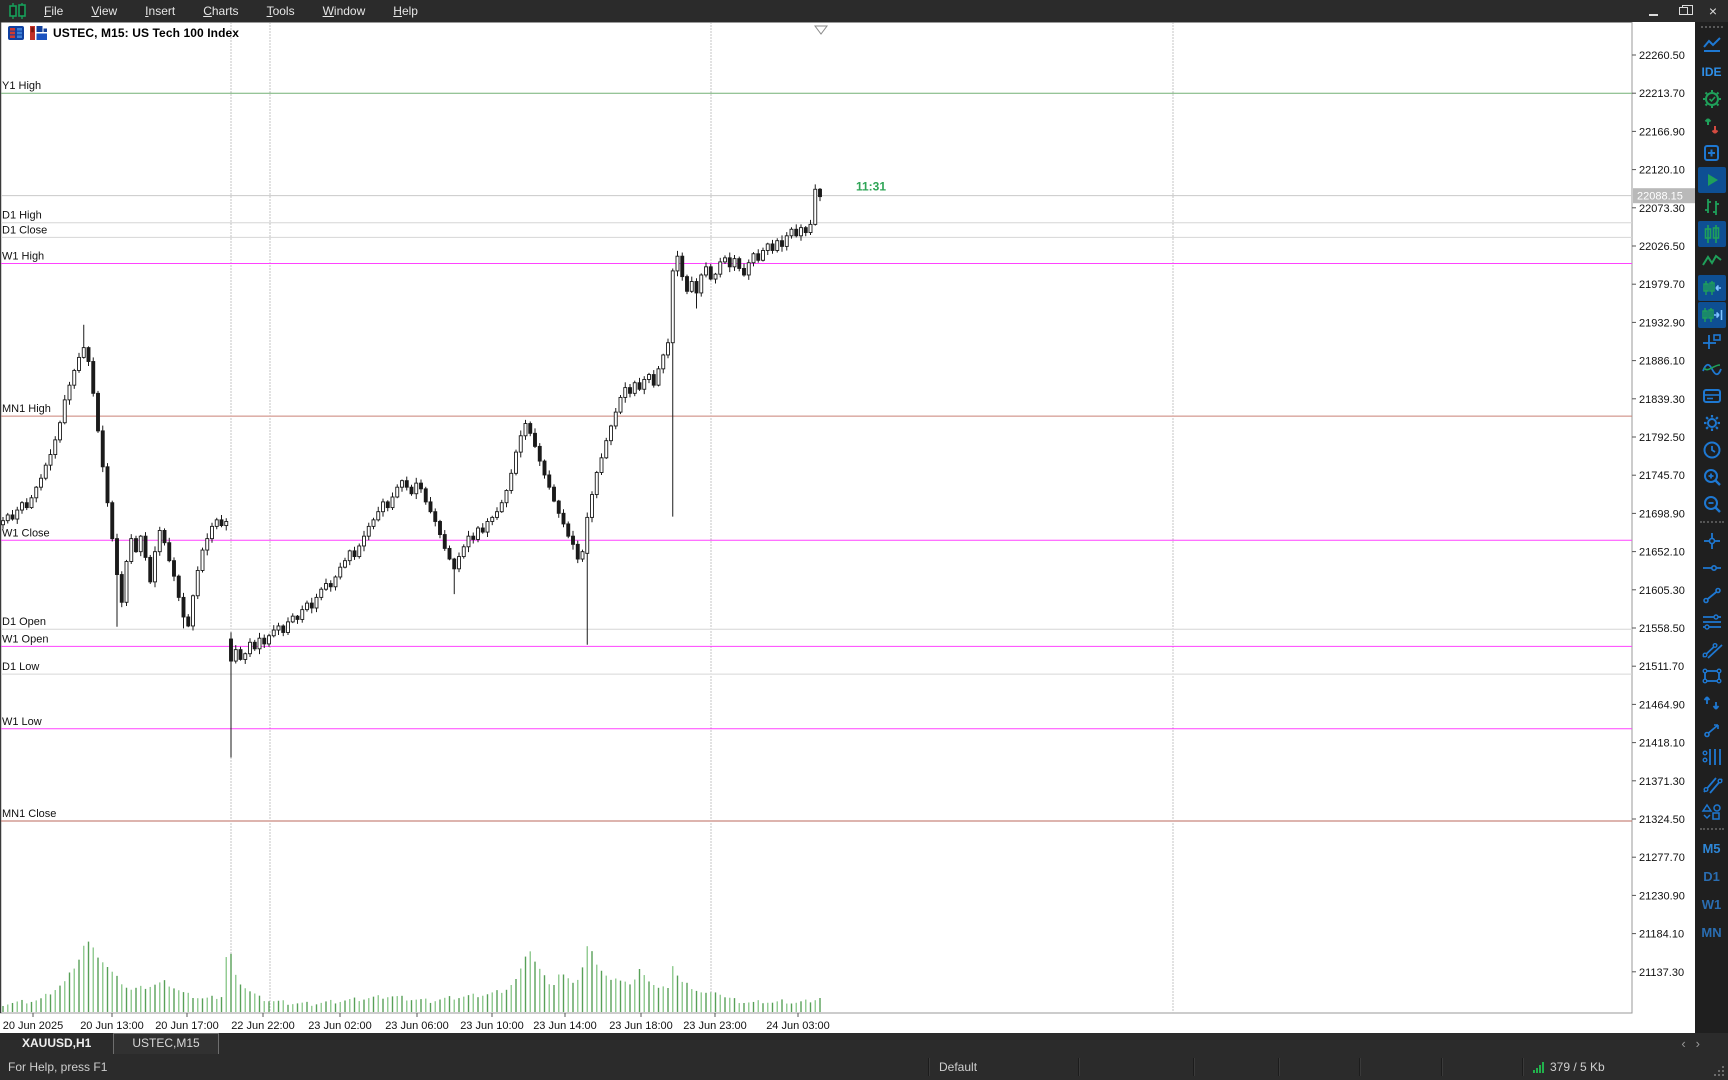  Describe the element at coordinates (123, 33) in the screenshot. I see `chart-title-bar: USTEC, M15: US Tech 100 Index` at that location.